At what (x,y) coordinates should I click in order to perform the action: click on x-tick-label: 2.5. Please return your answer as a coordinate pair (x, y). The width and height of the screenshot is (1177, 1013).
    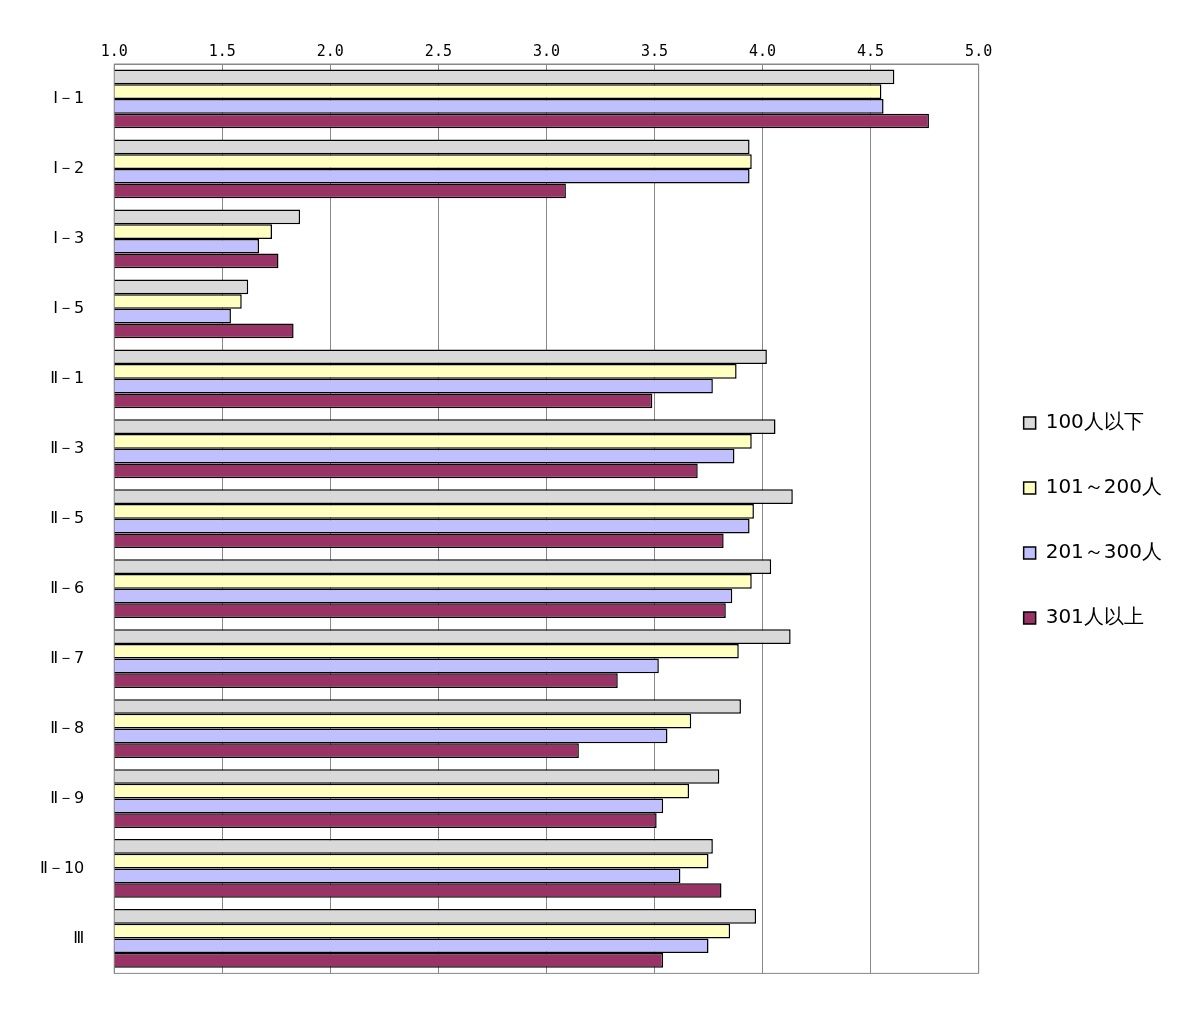
    Looking at the image, I should click on (438, 50).